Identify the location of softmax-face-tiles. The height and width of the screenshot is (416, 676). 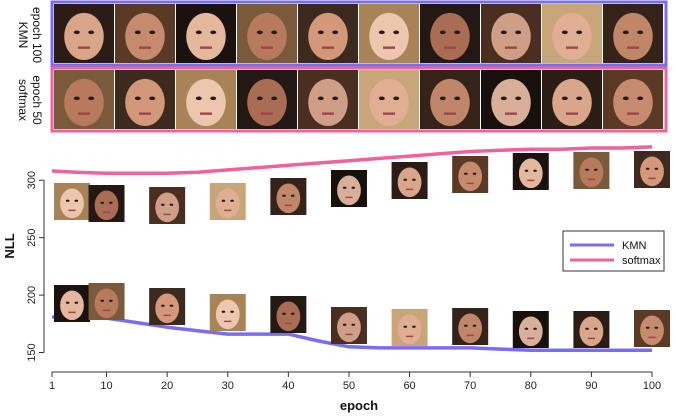
(358, 99).